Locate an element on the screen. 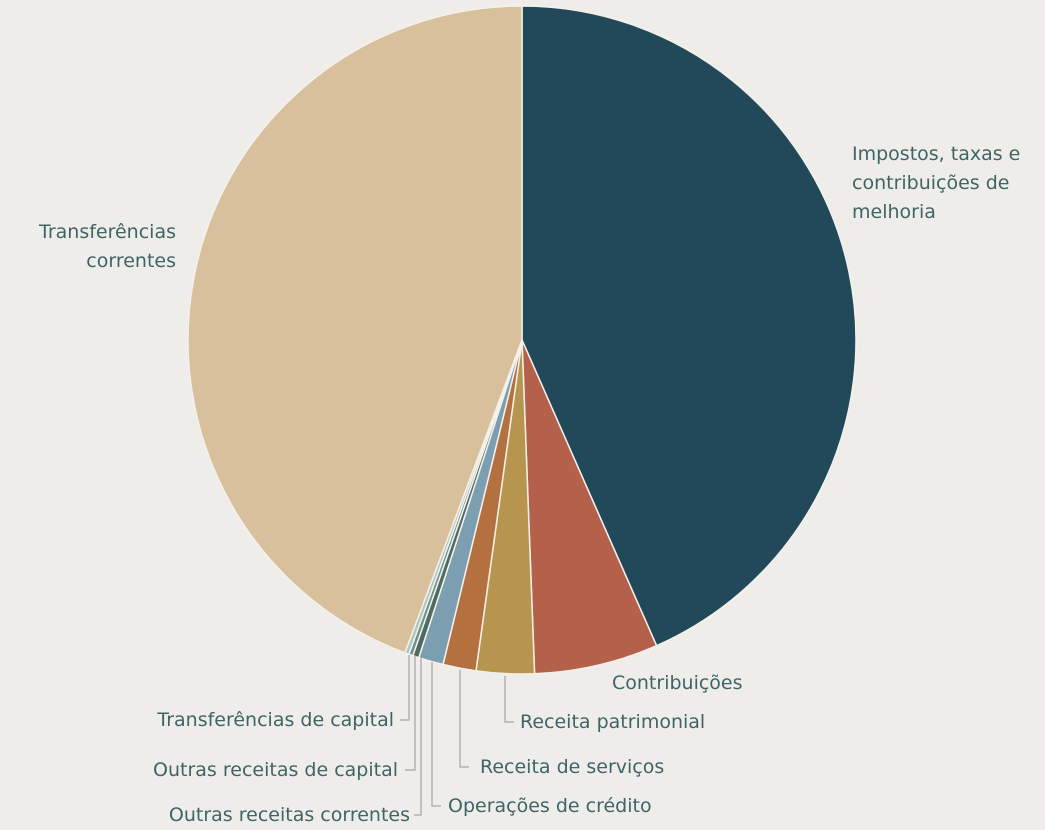 The height and width of the screenshot is (830, 1045). slice-label: Contribuições is located at coordinates (677, 683).